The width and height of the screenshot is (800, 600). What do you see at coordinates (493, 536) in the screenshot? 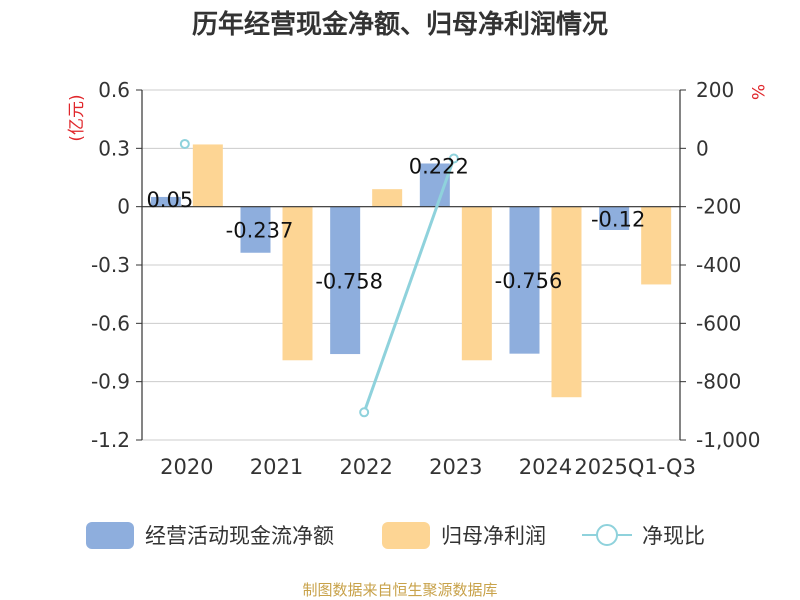
I see `legend-label-profit: 归母净利润` at bounding box center [493, 536].